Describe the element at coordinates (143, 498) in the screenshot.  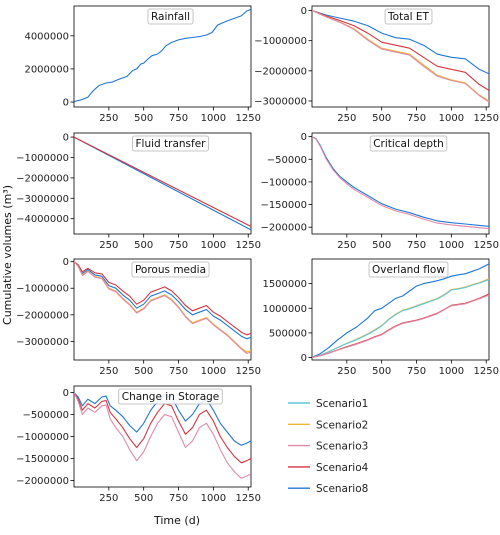
I see `change-in-storage-x-tick-label: 500` at that location.